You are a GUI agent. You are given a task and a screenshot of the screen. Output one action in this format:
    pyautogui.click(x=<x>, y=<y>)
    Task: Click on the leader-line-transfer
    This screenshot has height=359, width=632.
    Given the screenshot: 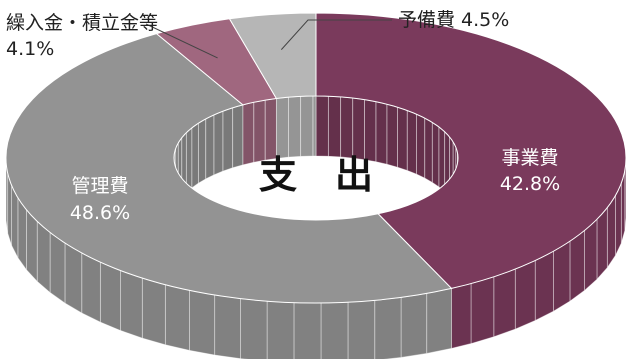 What is the action you would take?
    pyautogui.click(x=181, y=41)
    